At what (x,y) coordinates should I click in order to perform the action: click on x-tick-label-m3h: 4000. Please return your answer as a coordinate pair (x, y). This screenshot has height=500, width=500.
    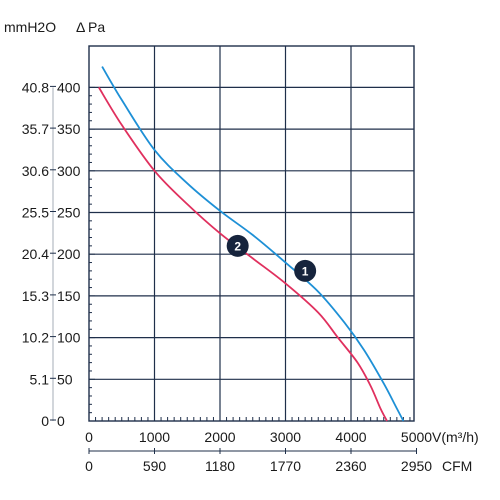
    Looking at the image, I should click on (350, 437).